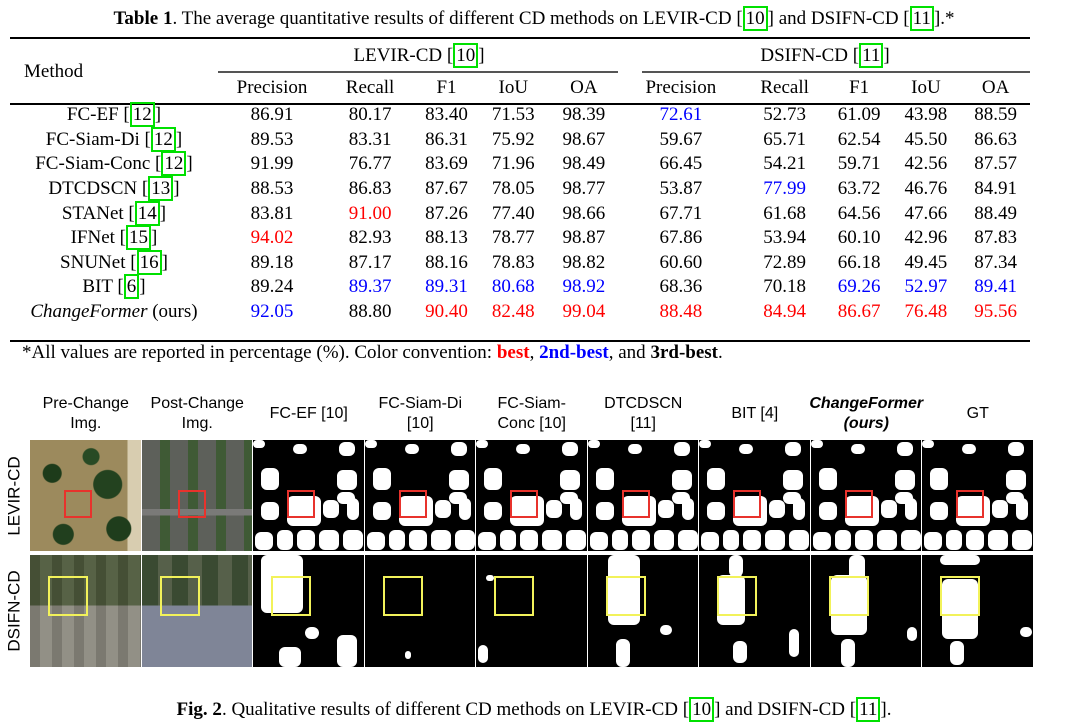  I want to click on value-cell: 86.63, so click(995, 139).